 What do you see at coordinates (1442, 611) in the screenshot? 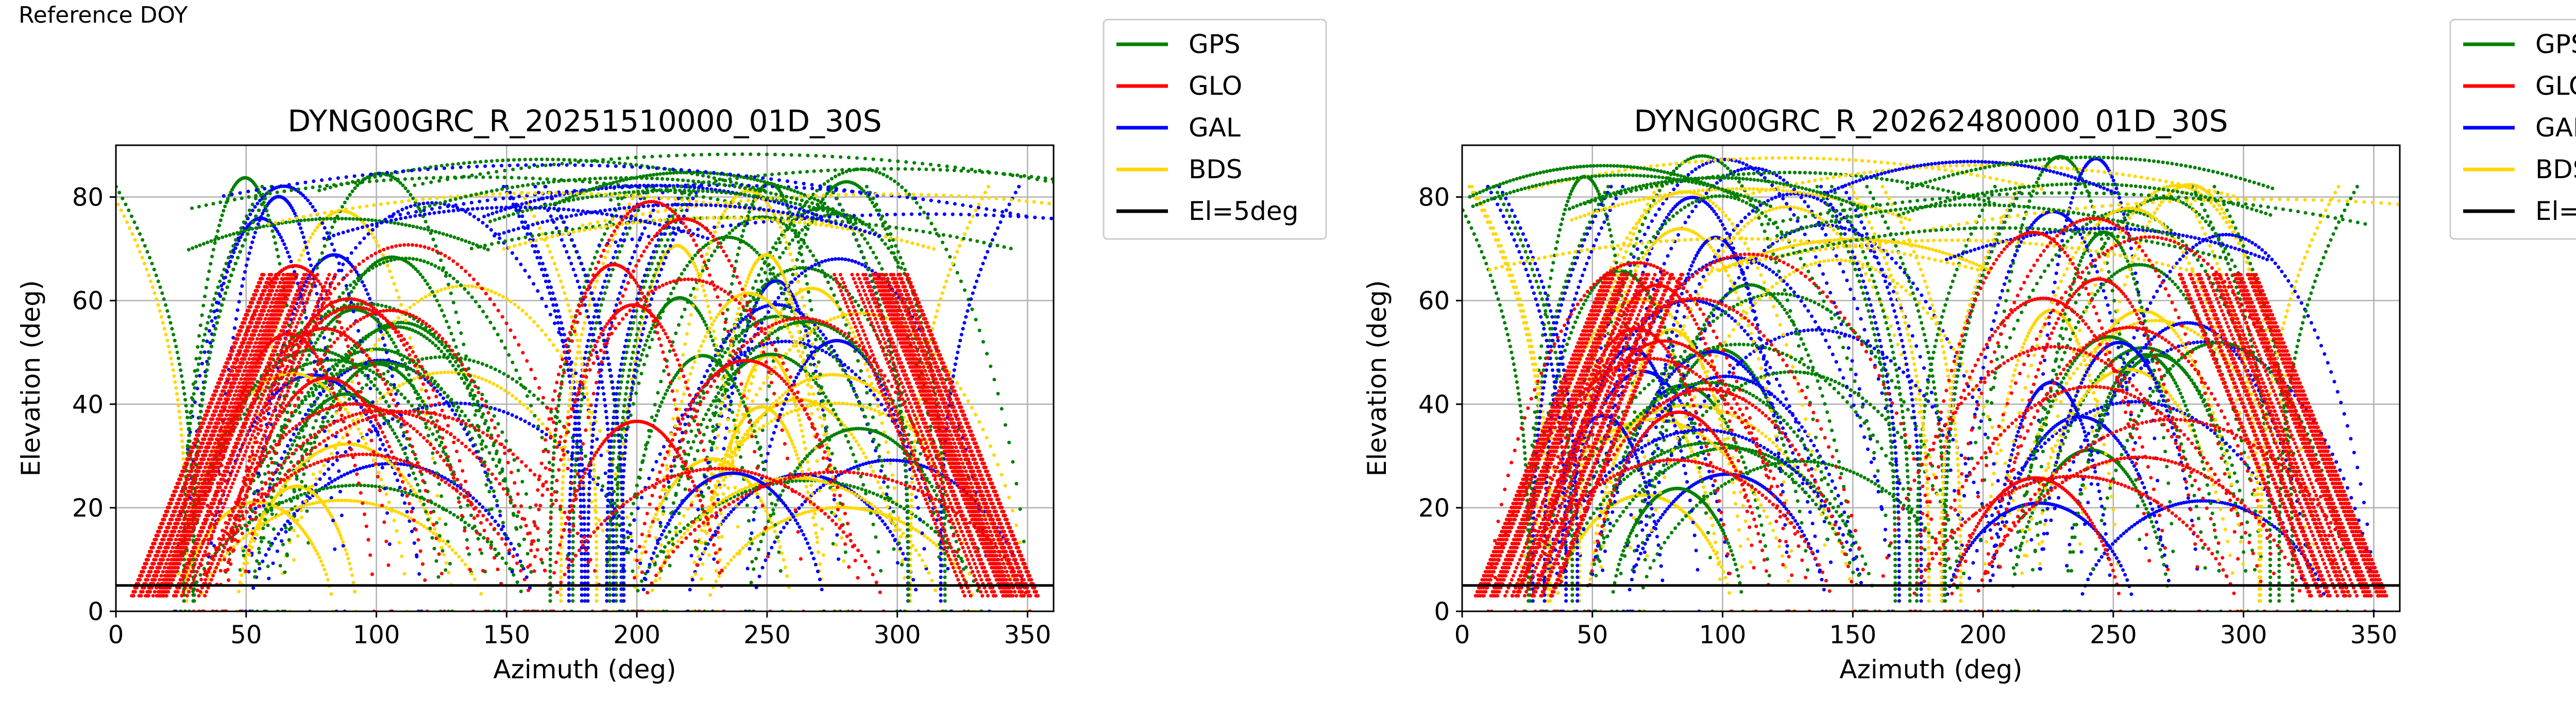
I see `y-tick-label: 0` at bounding box center [1442, 611].